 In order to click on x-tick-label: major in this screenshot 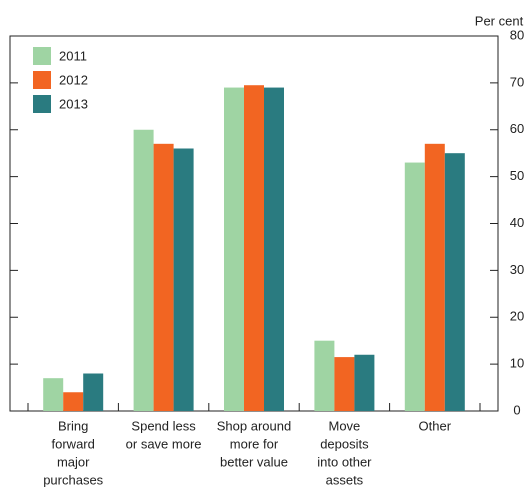, I will do `click(73, 461)`.